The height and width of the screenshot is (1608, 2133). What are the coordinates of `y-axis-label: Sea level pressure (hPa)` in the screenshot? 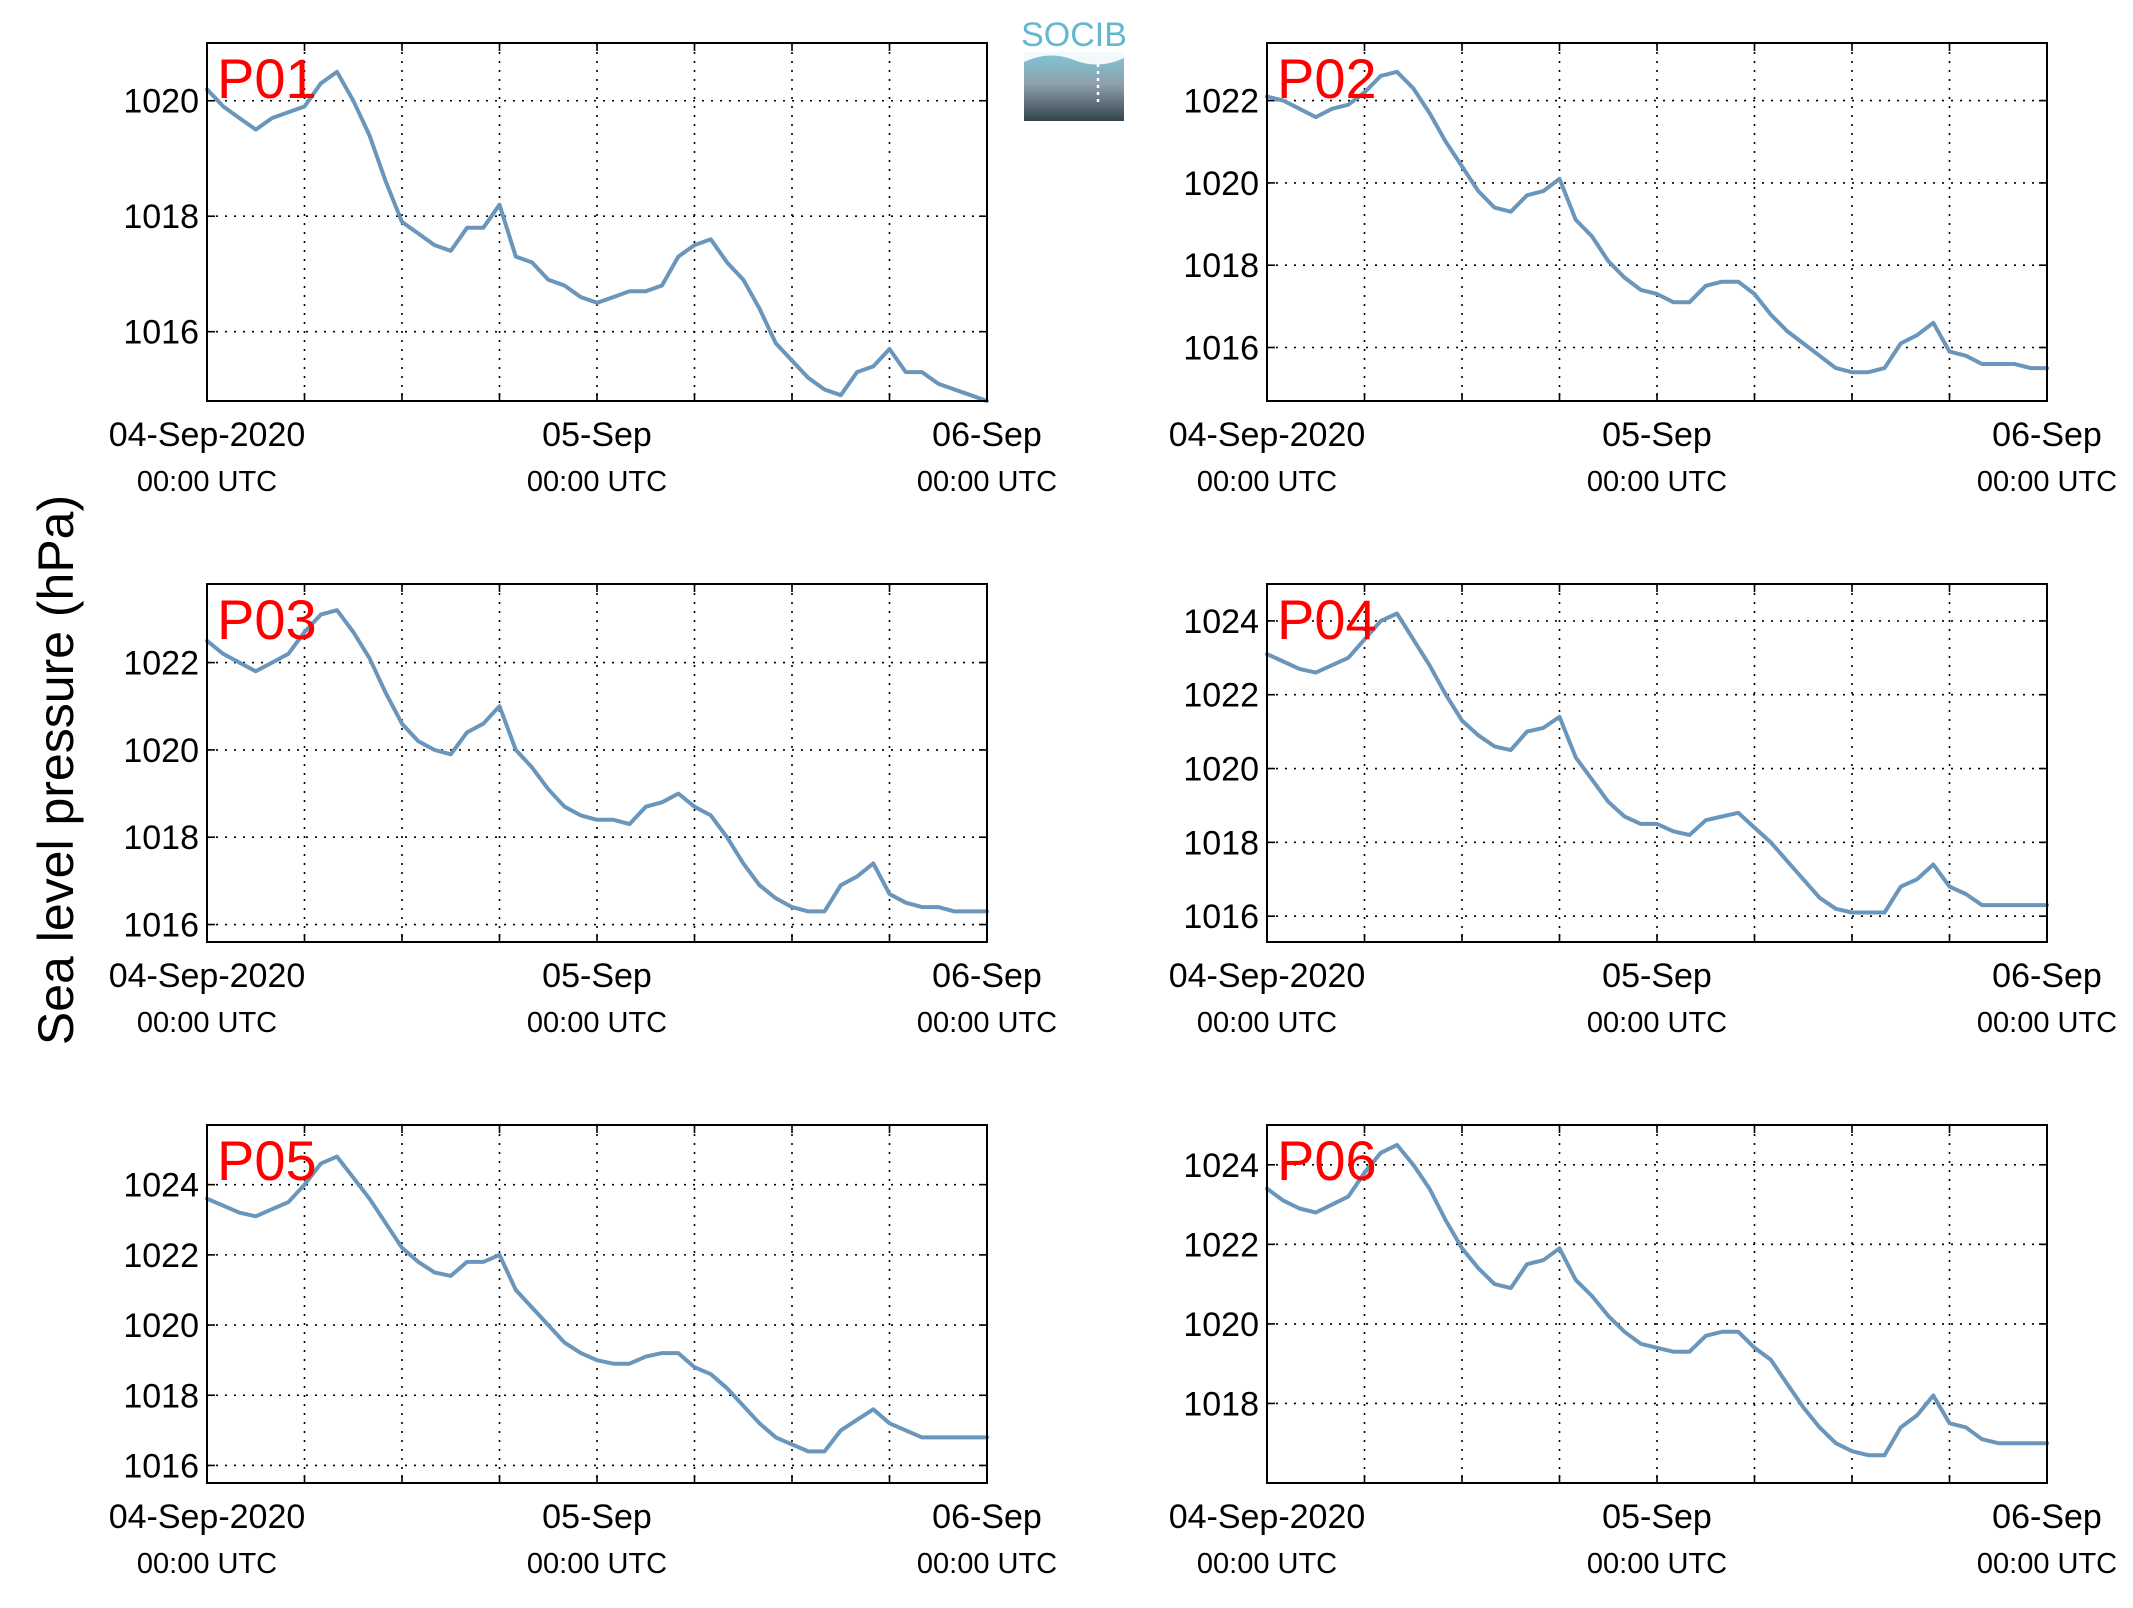 It's located at (56, 770).